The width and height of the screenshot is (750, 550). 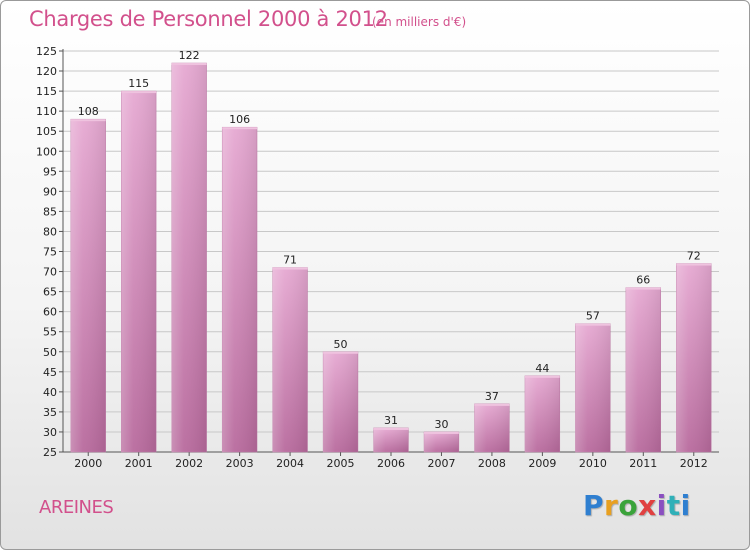 What do you see at coordinates (441, 463) in the screenshot?
I see `x-tick-label: 2007` at bounding box center [441, 463].